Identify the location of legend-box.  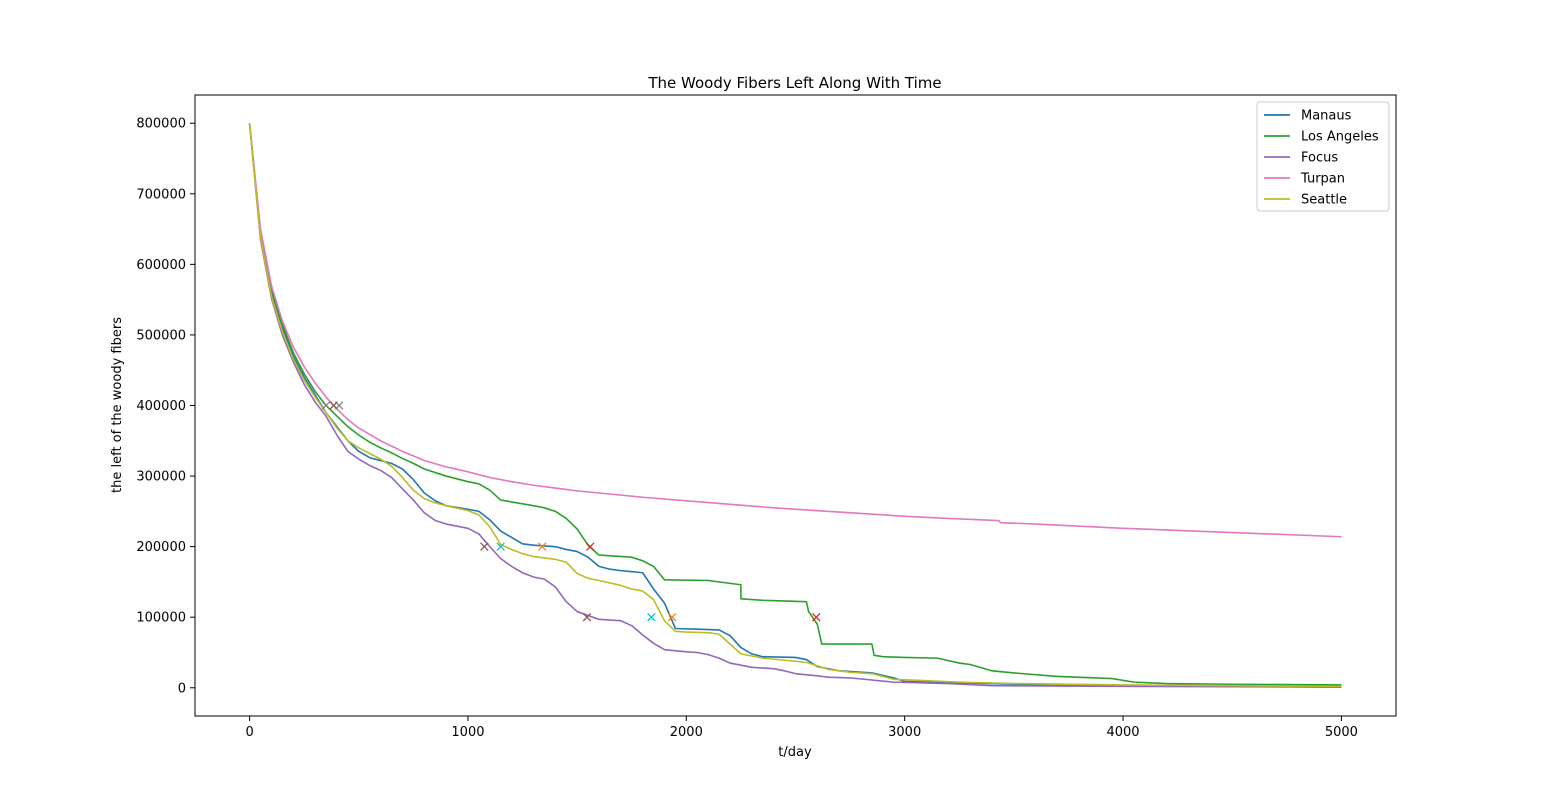
(1323, 156).